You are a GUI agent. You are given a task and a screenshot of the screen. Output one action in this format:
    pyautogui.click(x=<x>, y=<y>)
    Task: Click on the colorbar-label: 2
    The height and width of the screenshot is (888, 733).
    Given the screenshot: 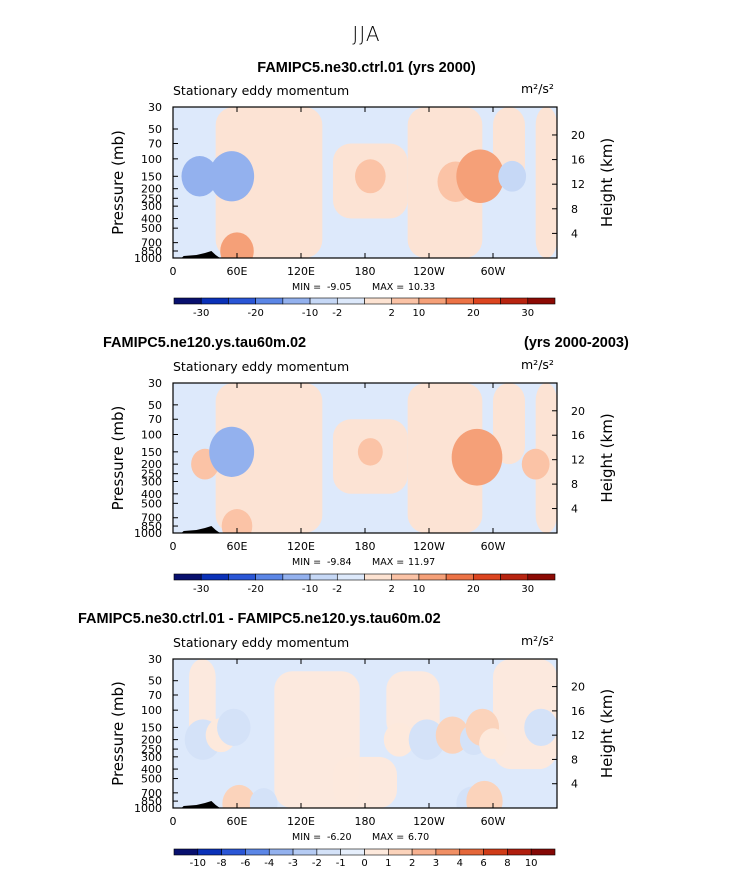 What is the action you would take?
    pyautogui.click(x=412, y=863)
    